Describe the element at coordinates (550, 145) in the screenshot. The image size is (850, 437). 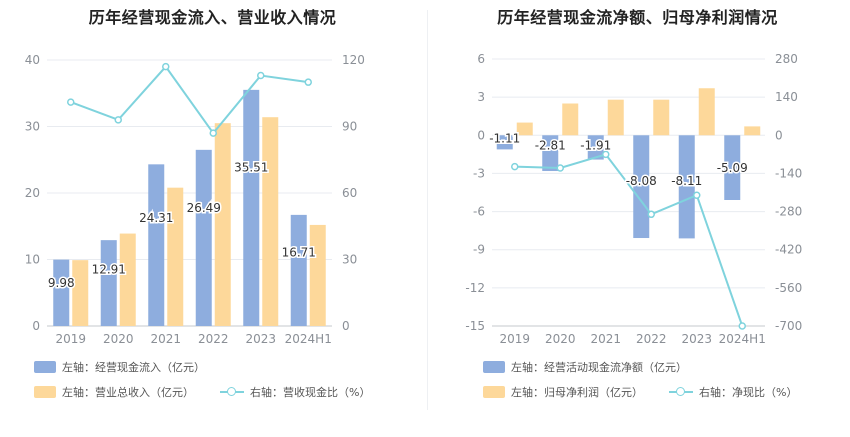
I see `data-label: -2.81` at that location.